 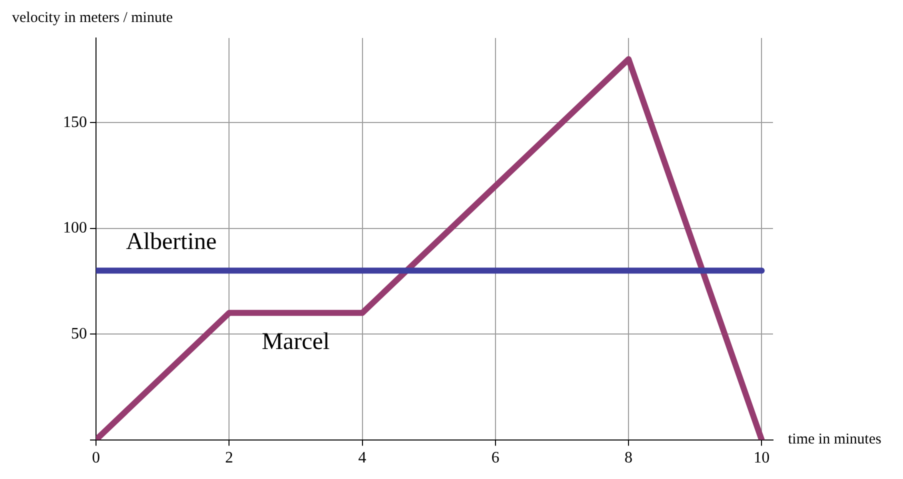 What do you see at coordinates (93, 18) in the screenshot?
I see `y-axis-title: velocity in meters / minute` at bounding box center [93, 18].